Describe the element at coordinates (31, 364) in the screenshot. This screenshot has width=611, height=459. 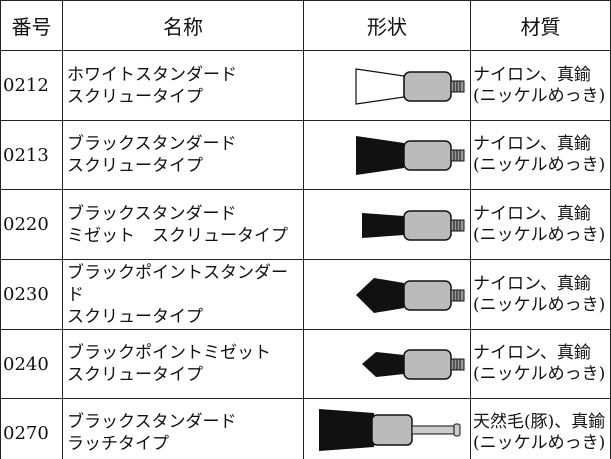
I see `code-cell: 0240` at that location.